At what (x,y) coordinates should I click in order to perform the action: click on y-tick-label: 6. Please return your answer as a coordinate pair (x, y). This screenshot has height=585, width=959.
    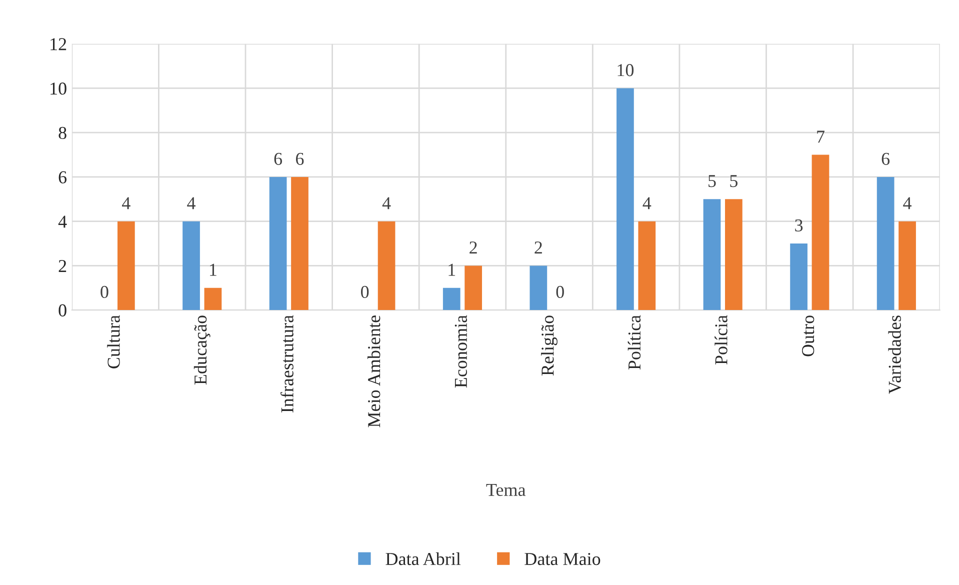
    Looking at the image, I should click on (62, 177).